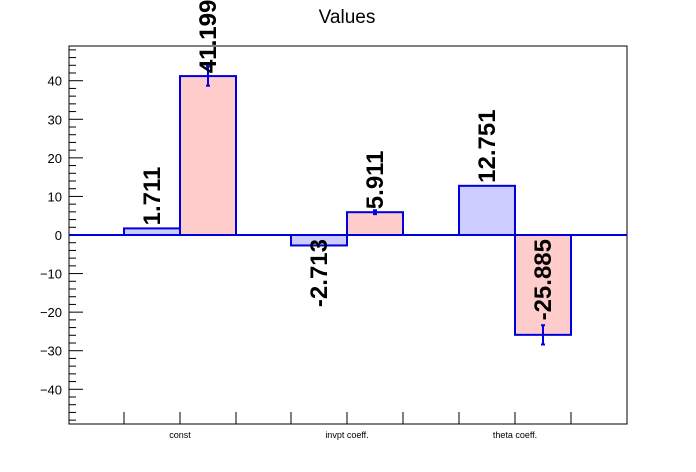 This screenshot has height=472, width=696. I want to click on data-label: 5.911, so click(375, 179).